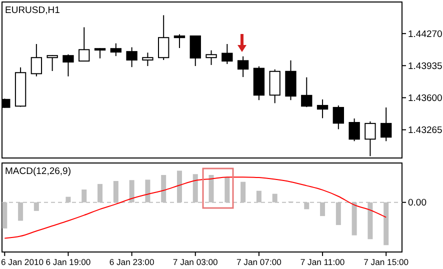 The height and width of the screenshot is (269, 443). I want to click on x-tick-label: 6 Jan 19:00, so click(68, 262).